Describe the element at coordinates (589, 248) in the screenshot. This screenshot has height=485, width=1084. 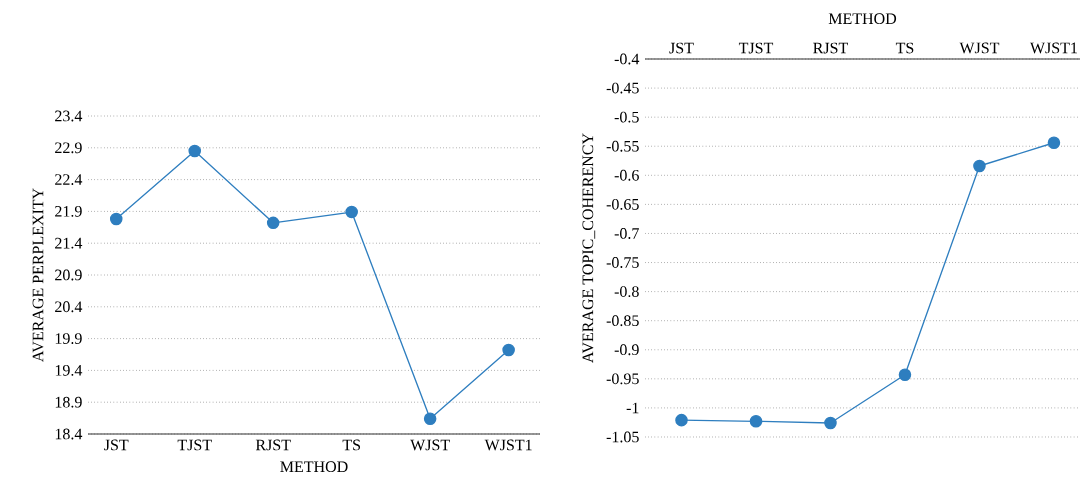
I see `y-axis-title: AVERAGE TOPIC_COHERENCY` at that location.